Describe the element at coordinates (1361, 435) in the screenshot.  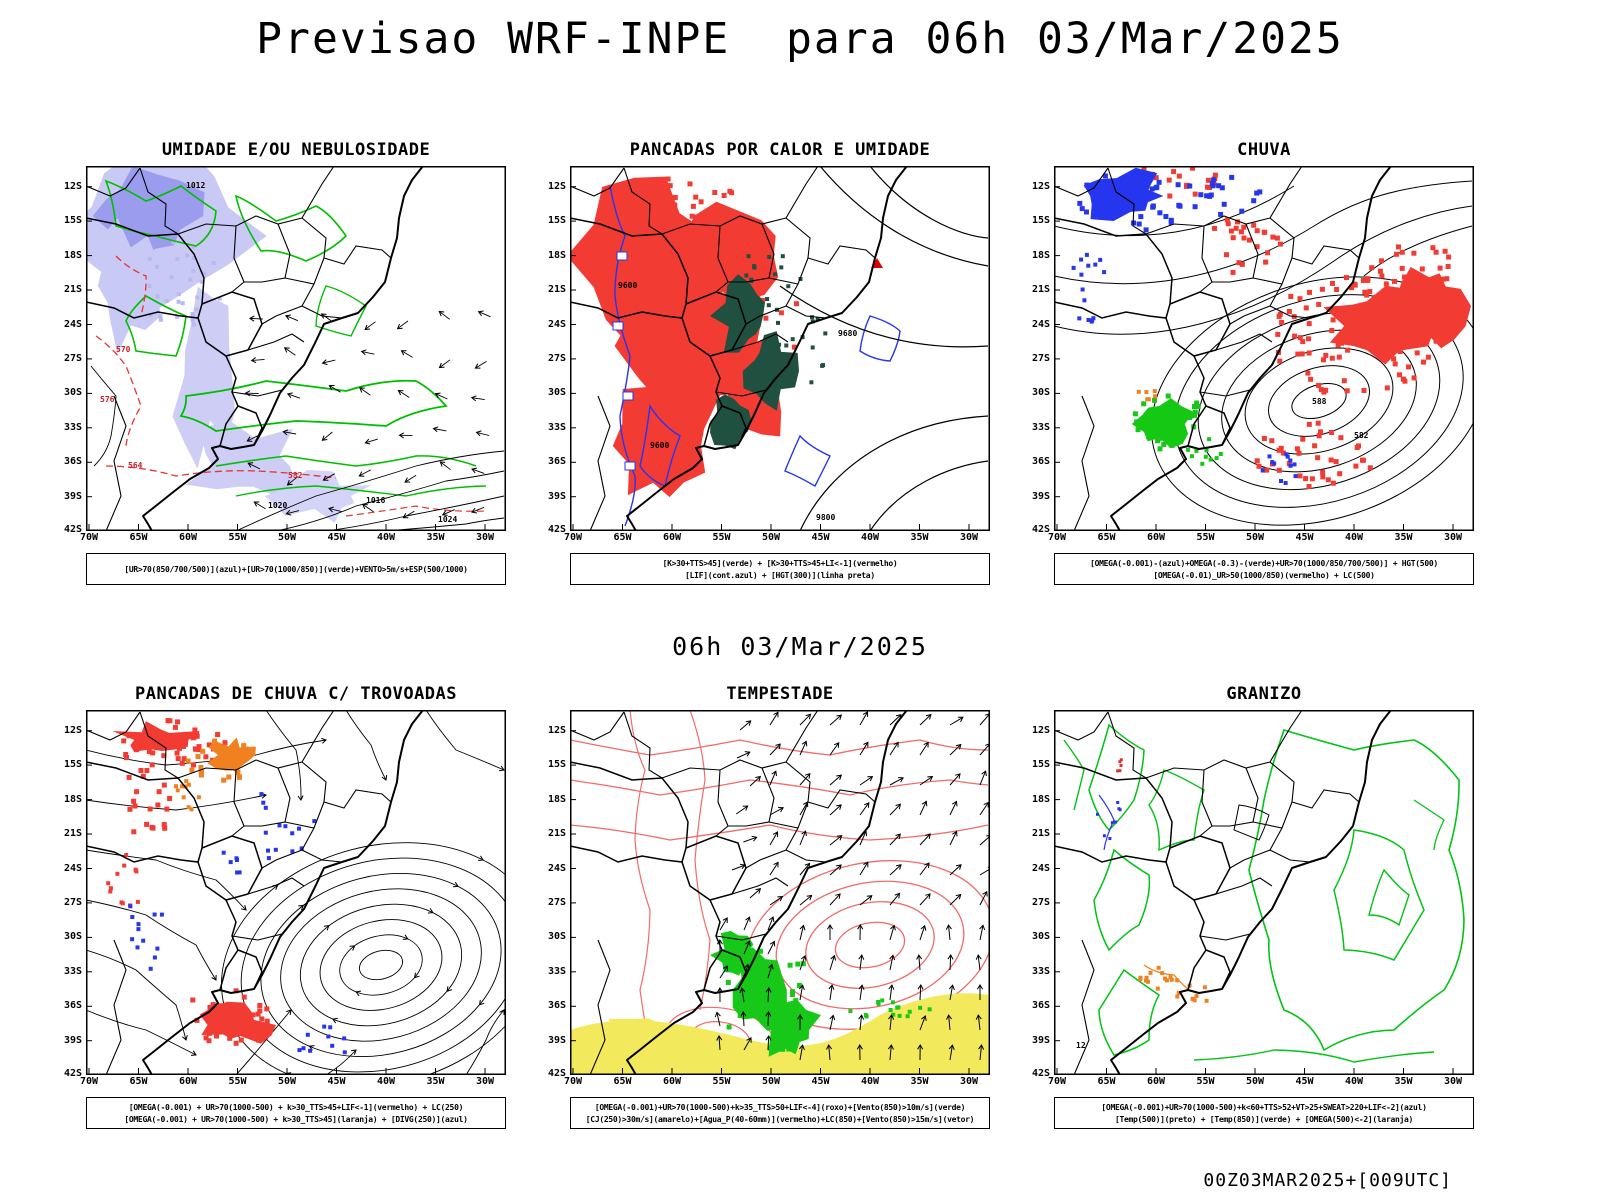
I see `contour-label: 582` at that location.